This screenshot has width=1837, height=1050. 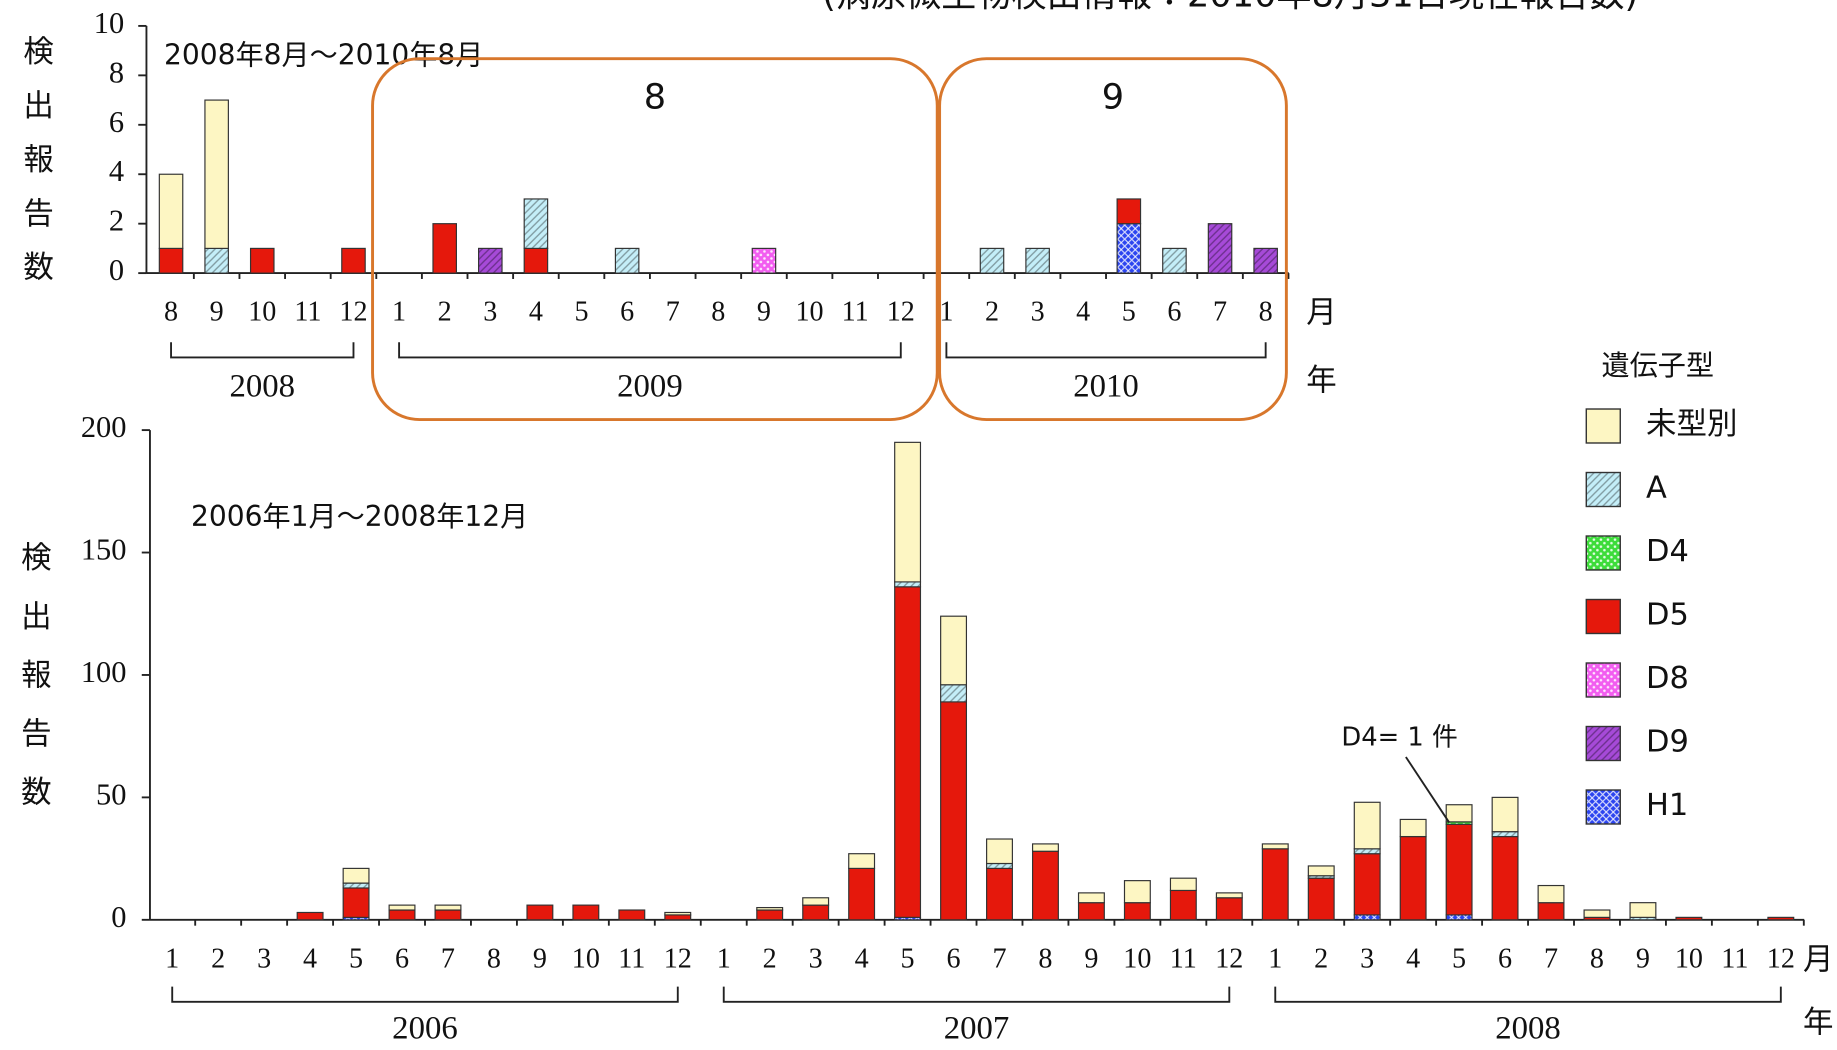 I want to click on box-count: 9, so click(x=1113, y=97).